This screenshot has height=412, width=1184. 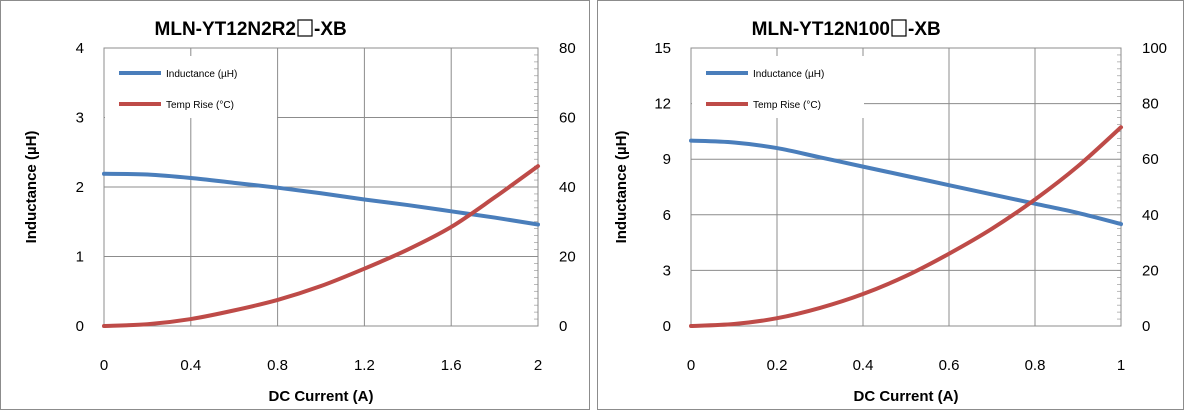 I want to click on x-tick-label: 1, so click(x=1121, y=365).